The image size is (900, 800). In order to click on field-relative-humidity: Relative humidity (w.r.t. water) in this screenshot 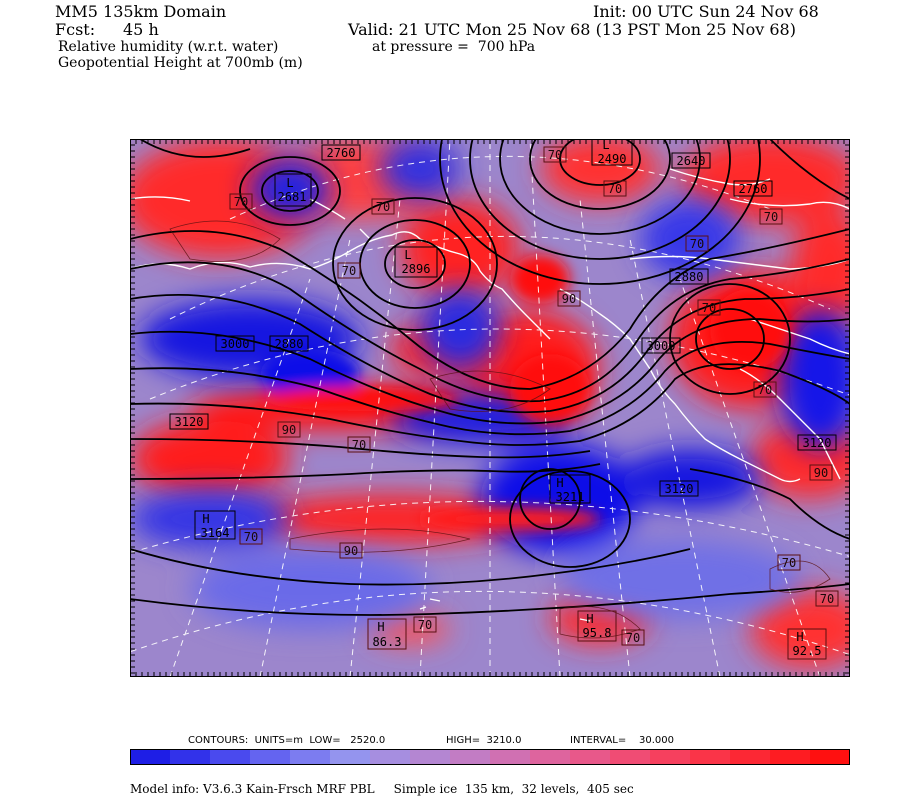, I will do `click(168, 47)`.